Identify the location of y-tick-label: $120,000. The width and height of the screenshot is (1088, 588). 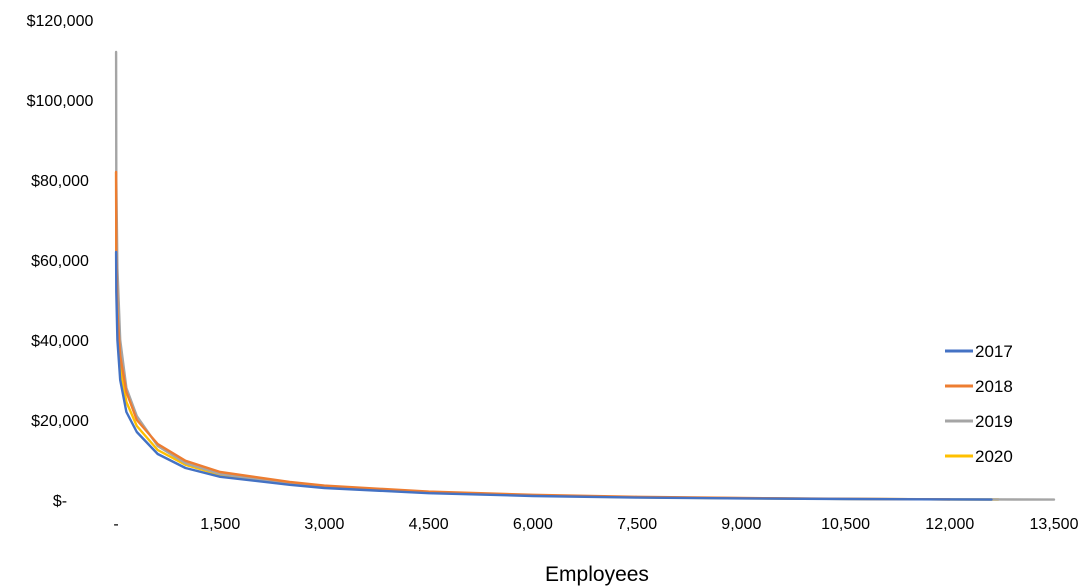
(60, 21).